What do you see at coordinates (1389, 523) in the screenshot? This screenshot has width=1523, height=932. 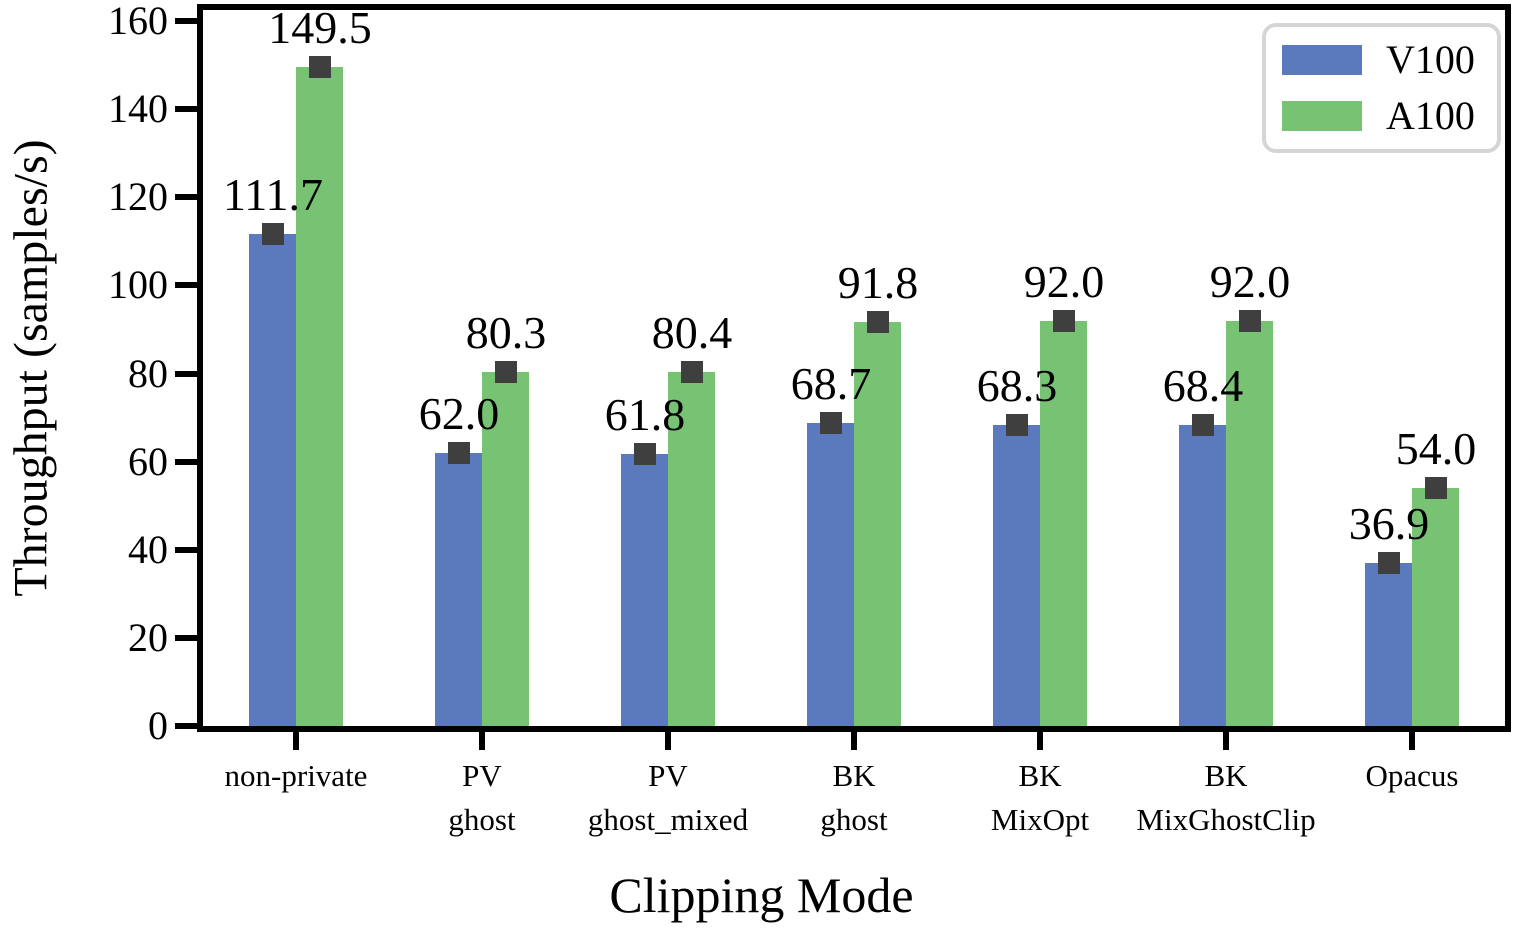 I see `bar-value-label-v100-6: 36.9` at bounding box center [1389, 523].